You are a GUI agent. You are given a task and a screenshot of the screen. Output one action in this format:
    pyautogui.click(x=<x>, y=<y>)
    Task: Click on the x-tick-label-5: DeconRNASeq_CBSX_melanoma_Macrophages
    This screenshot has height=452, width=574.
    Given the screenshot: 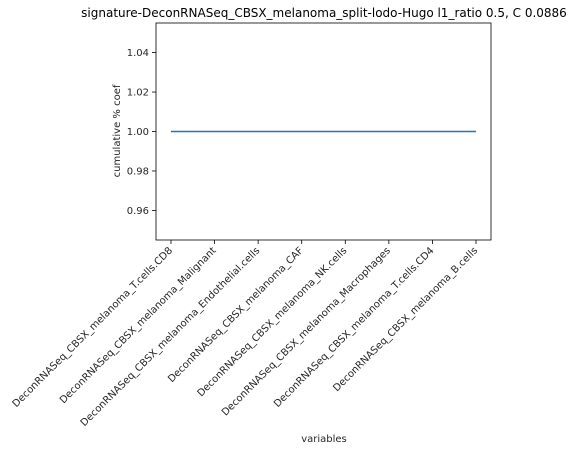 What is the action you would take?
    pyautogui.click(x=306, y=331)
    